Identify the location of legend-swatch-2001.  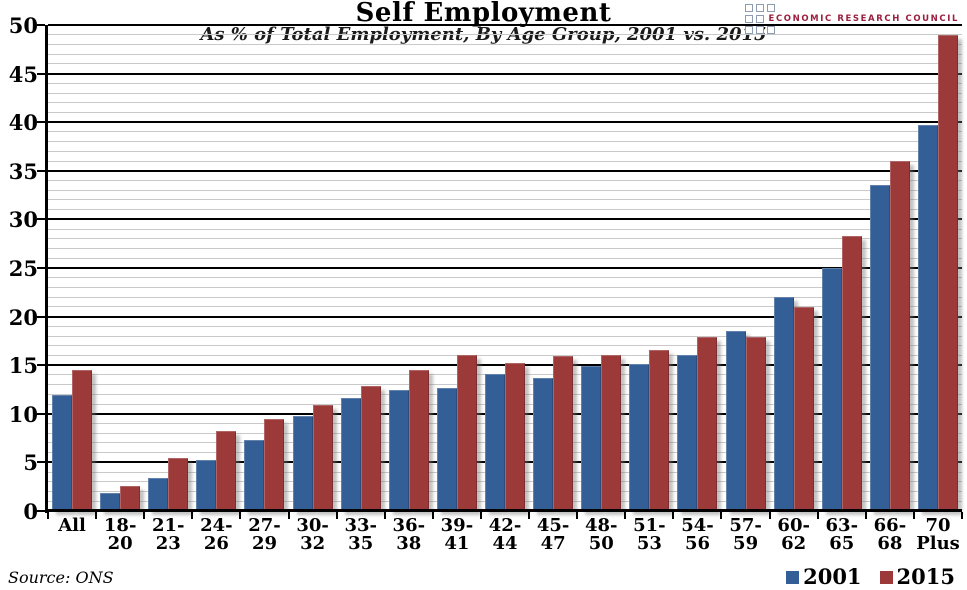
(793, 577).